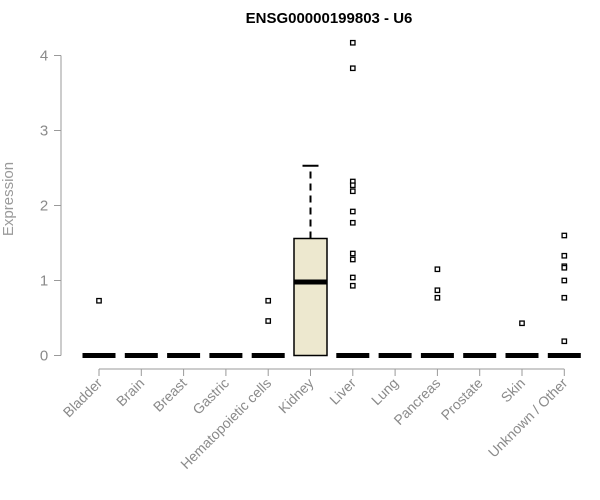 This screenshot has height=500, width=600. What do you see at coordinates (342, 391) in the screenshot?
I see `x-tick-label: Liver` at bounding box center [342, 391].